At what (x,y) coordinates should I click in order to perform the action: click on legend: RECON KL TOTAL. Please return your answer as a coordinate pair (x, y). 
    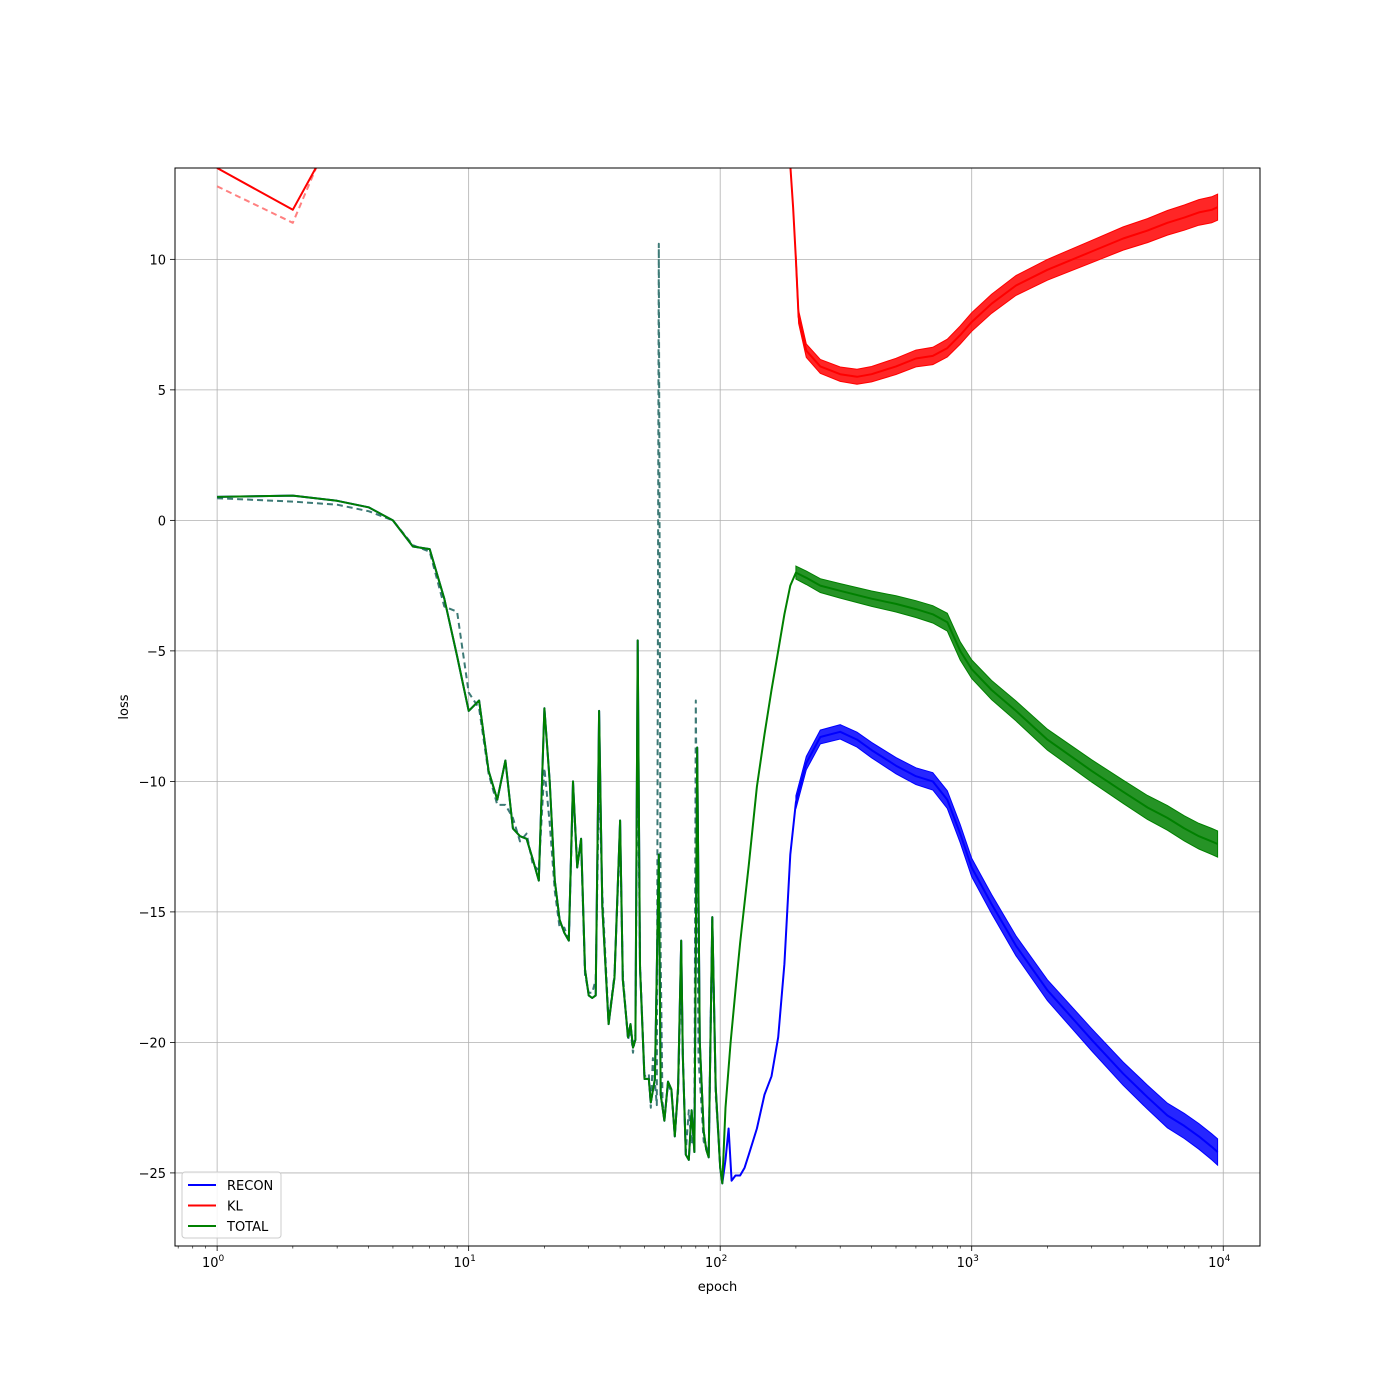
    Looking at the image, I should click on (231, 1205).